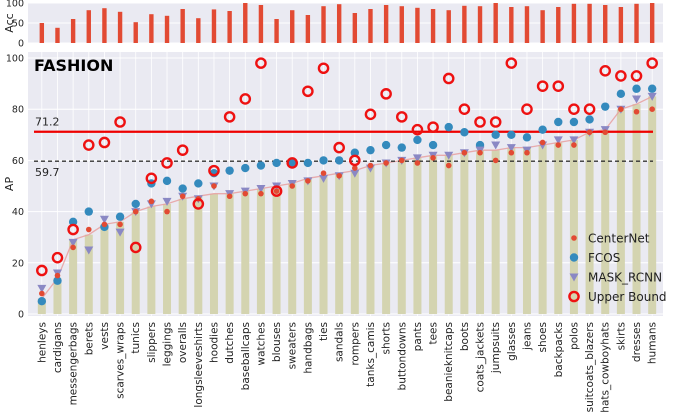 The height and width of the screenshot is (413, 677). Describe the element at coordinates (606, 367) in the screenshot. I see `x-tick-label: hats_cowboyhats` at that location.